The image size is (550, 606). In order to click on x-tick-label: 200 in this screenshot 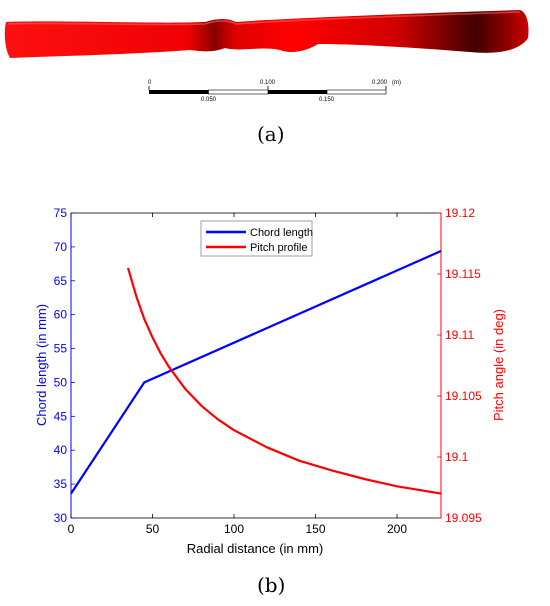, I will do `click(397, 529)`.